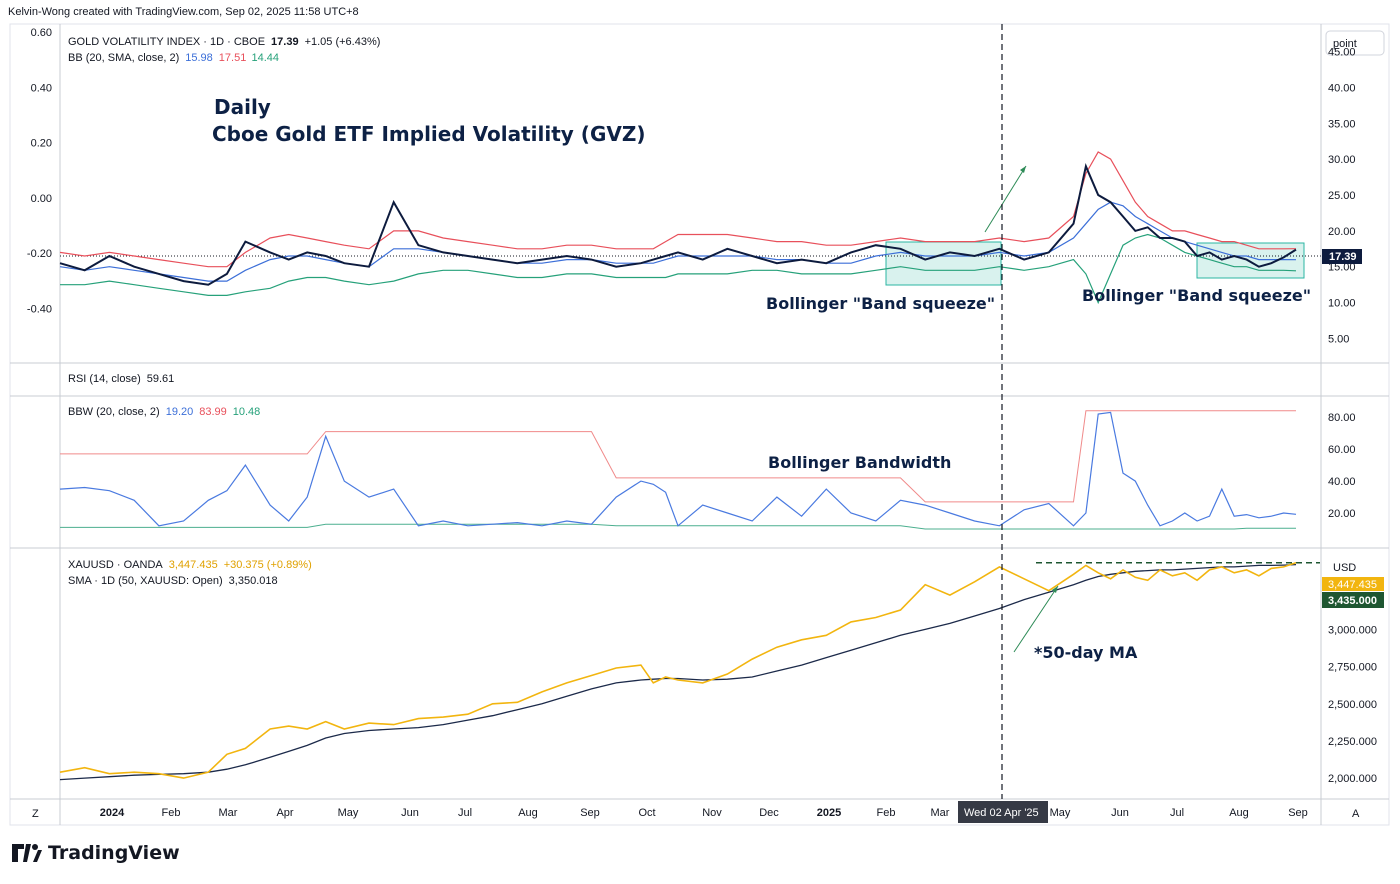 This screenshot has height=884, width=1400. Describe the element at coordinates (199, 58) in the screenshot. I see `bb-legend-basis: 15.98` at that location.